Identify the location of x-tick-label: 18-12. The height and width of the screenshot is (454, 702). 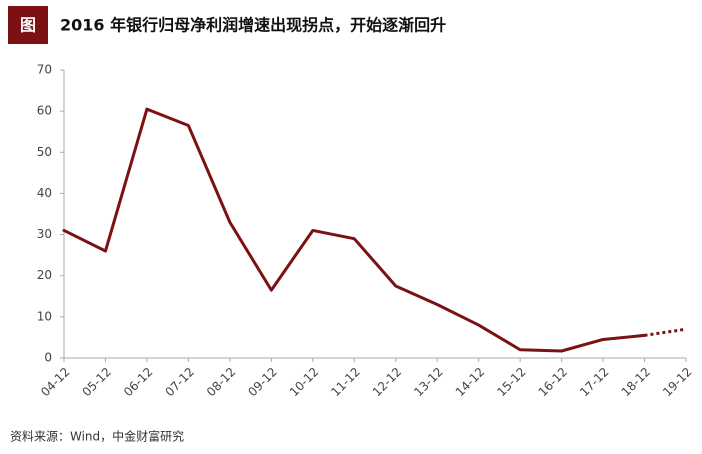
(636, 382).